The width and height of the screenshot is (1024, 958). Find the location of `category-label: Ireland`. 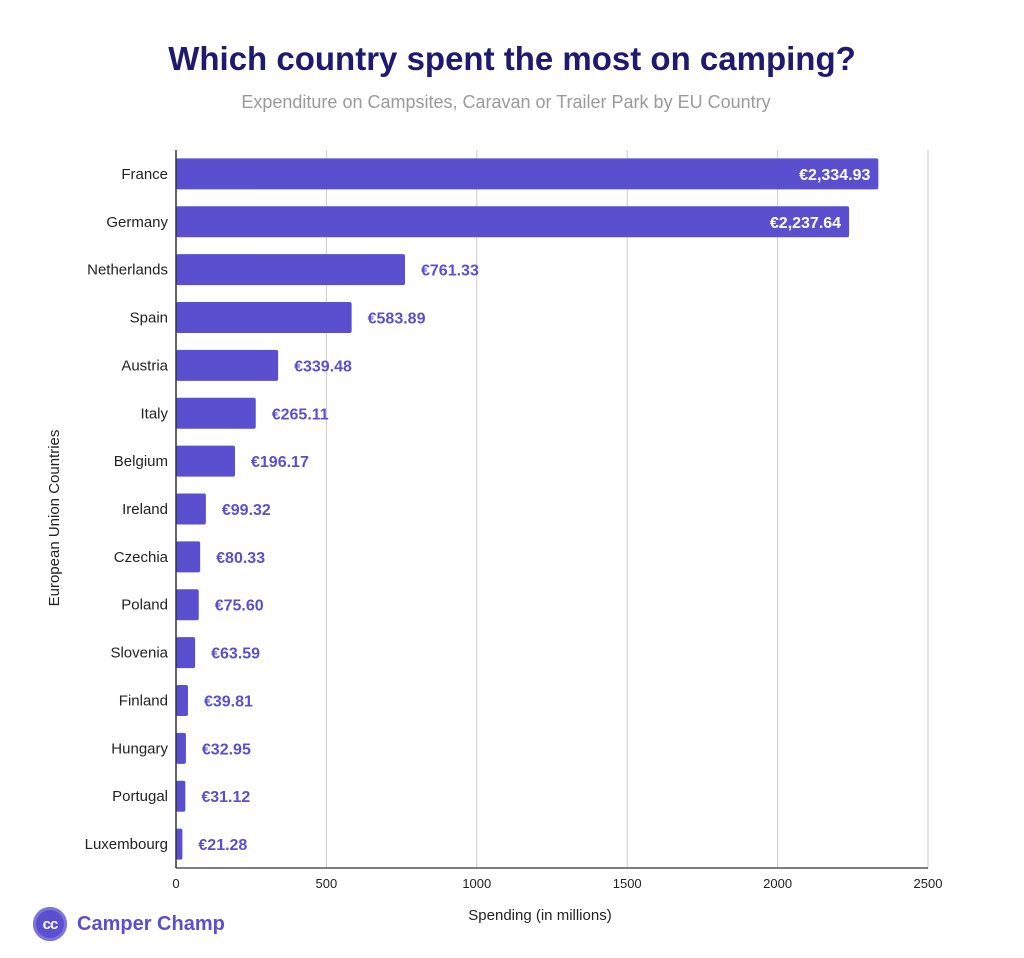

category-label: Ireland is located at coordinates (145, 509).